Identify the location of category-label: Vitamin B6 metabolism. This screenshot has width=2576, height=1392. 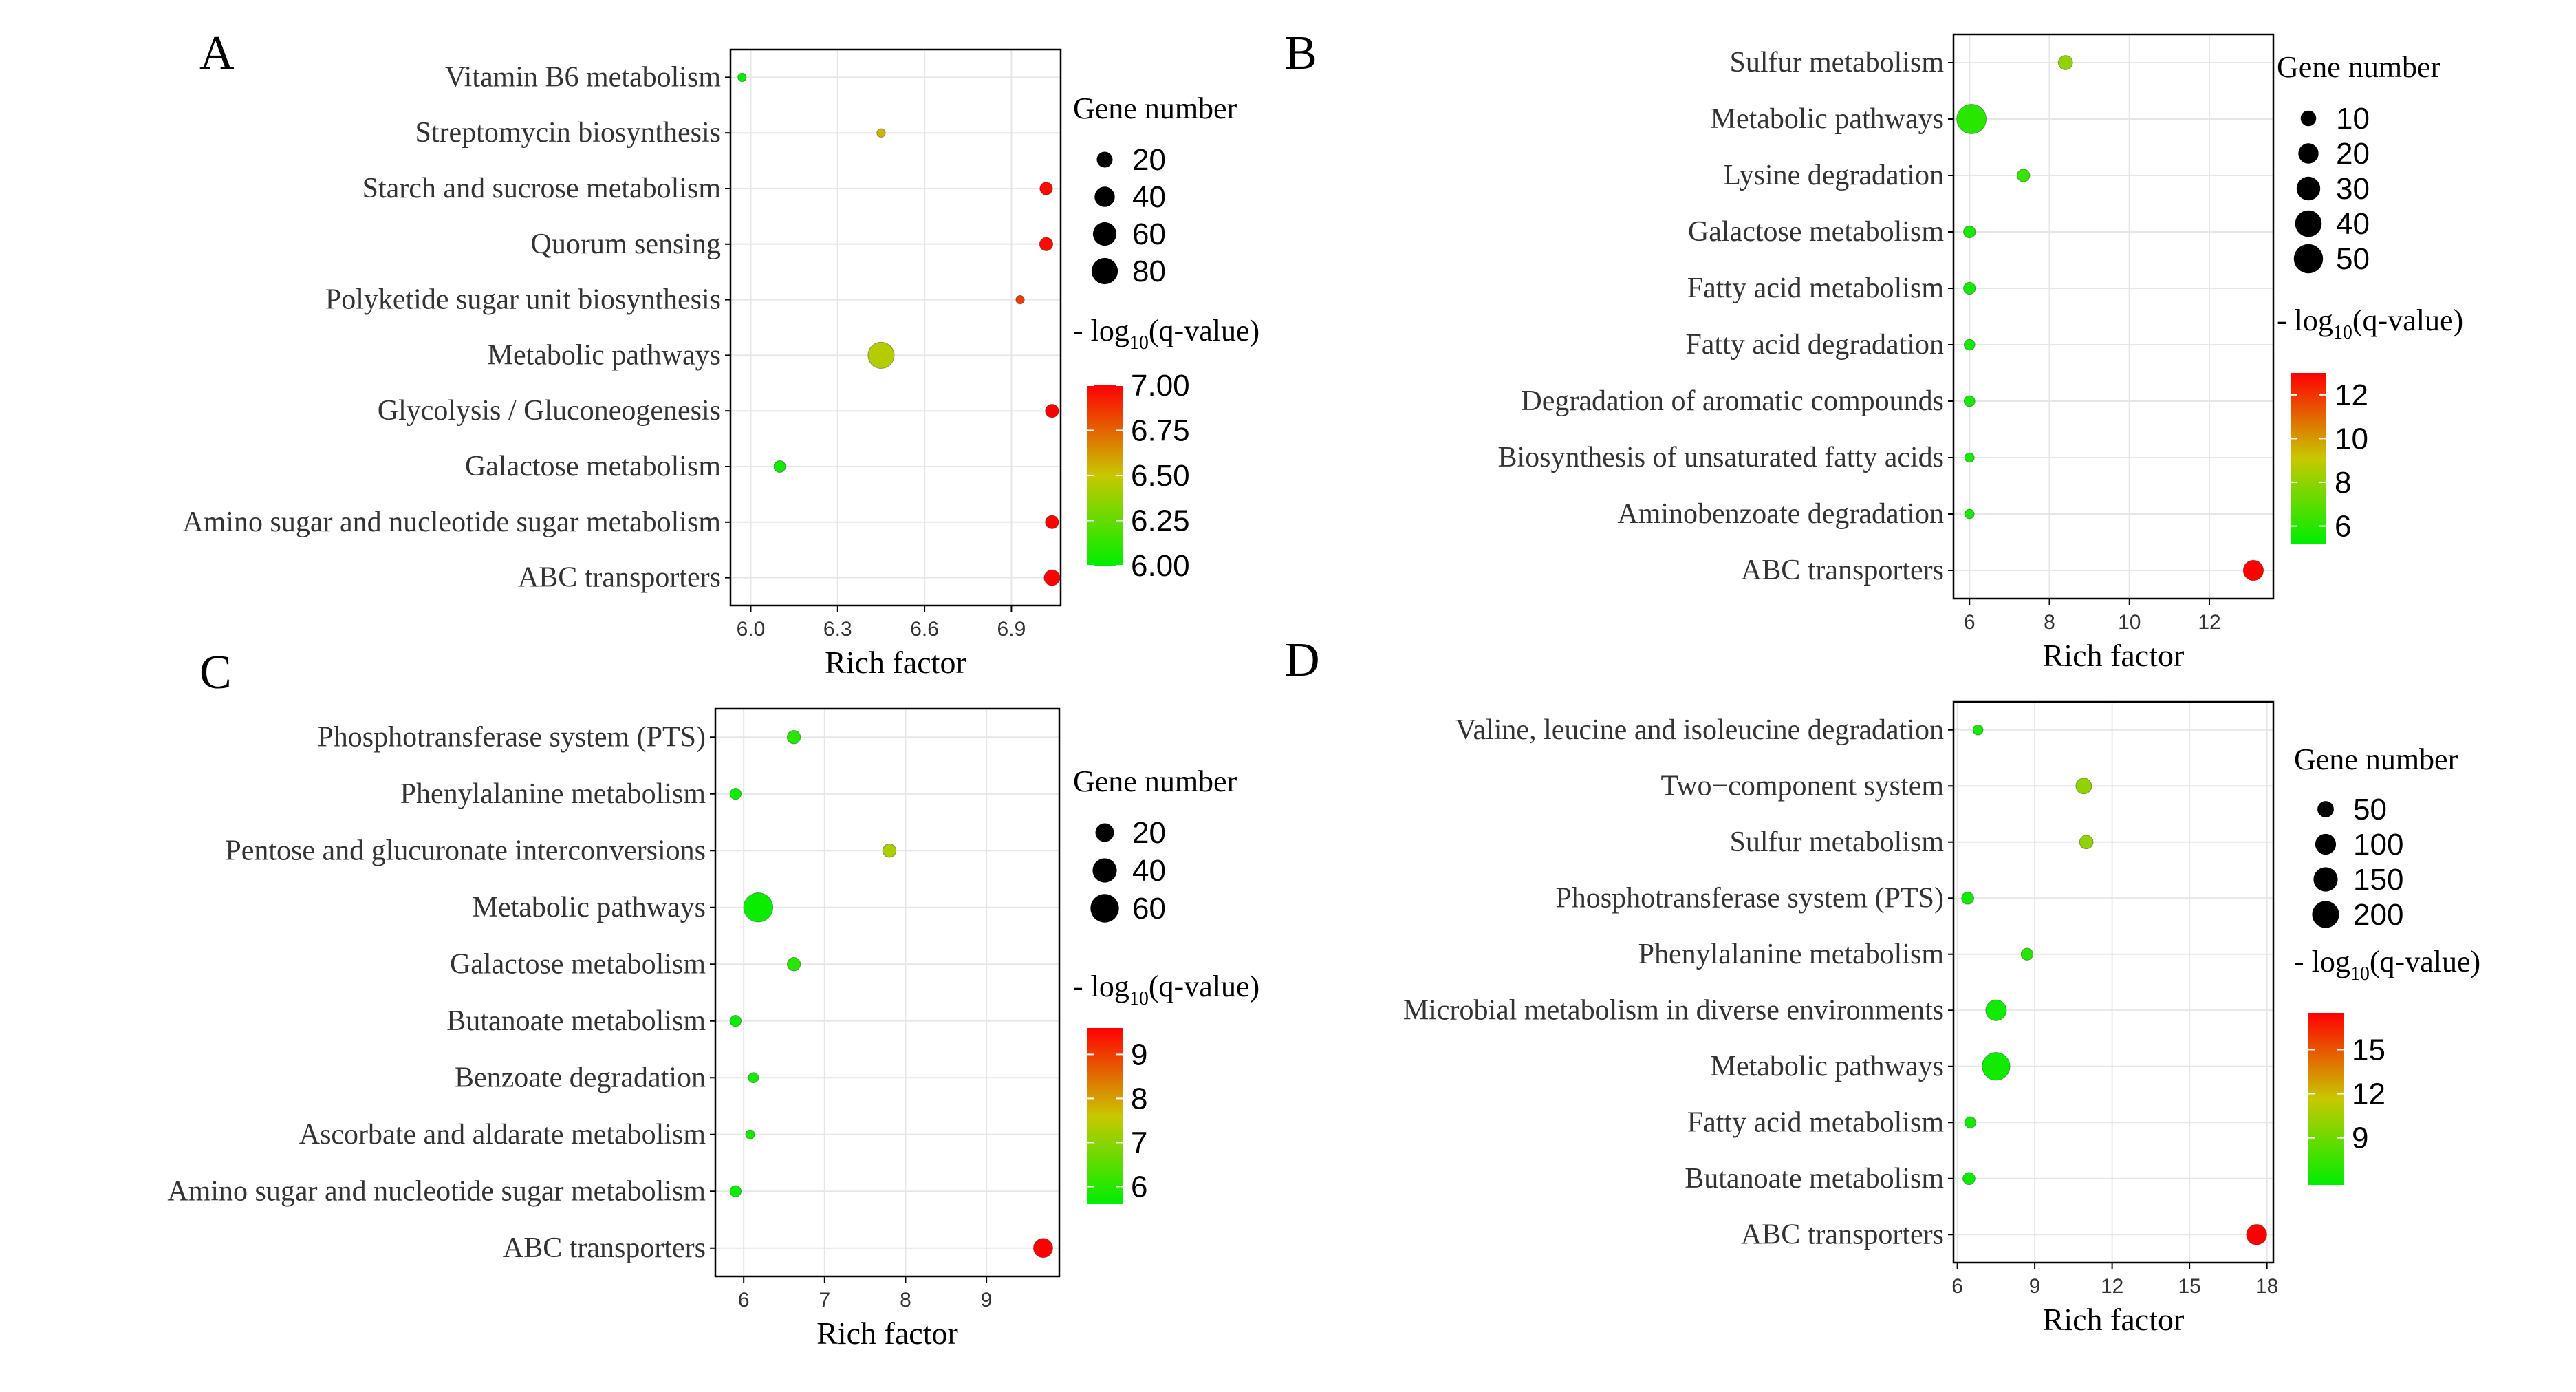
(583, 77).